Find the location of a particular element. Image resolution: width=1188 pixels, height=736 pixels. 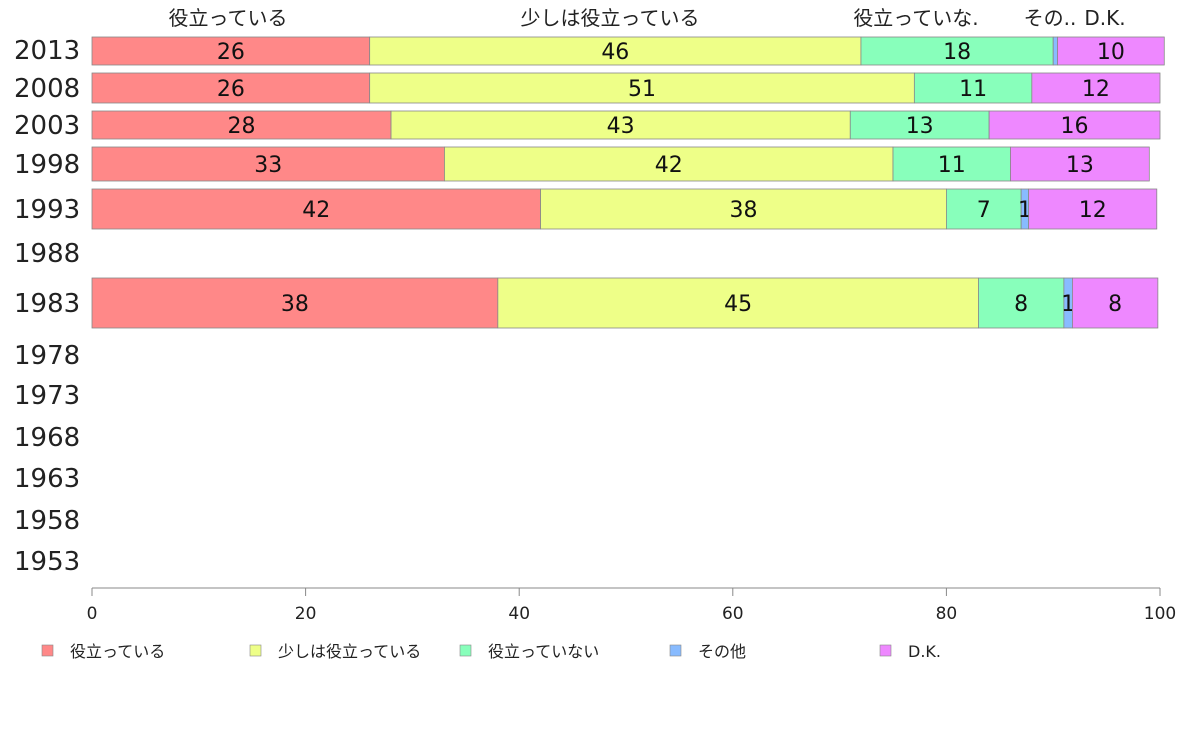

data-label: 10 is located at coordinates (1111, 52).